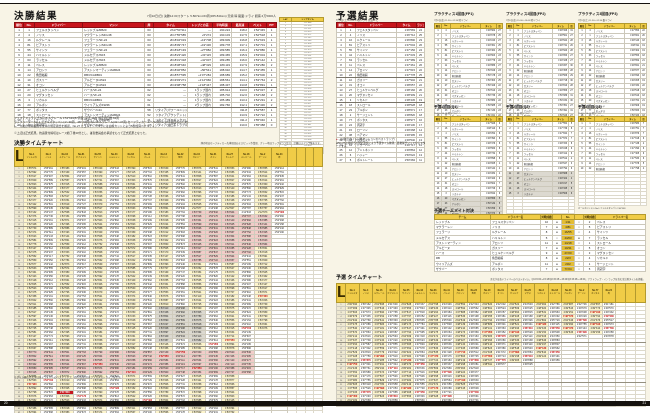 The width and height of the screenshot is (650, 413). What do you see at coordinates (446, 324) in the screenshot?
I see `lap-time-cell: 1'47″848` at bounding box center [446, 324].